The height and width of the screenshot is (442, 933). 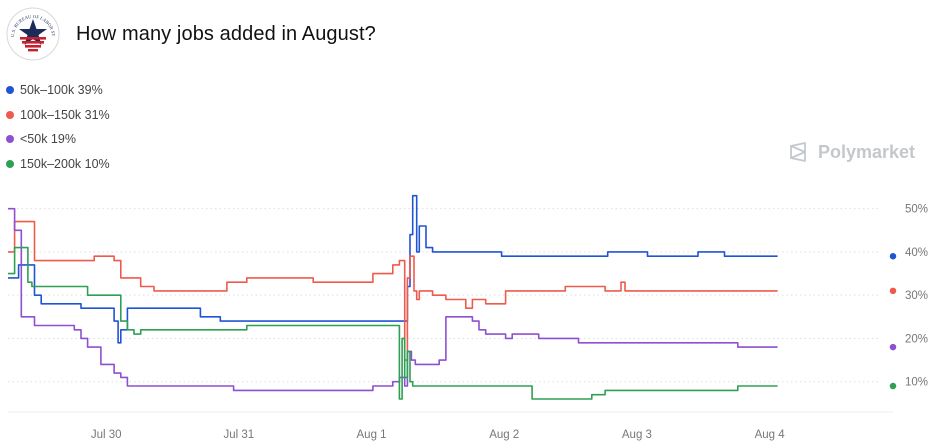 I want to click on x-tick-label: Jul 31, so click(x=239, y=435).